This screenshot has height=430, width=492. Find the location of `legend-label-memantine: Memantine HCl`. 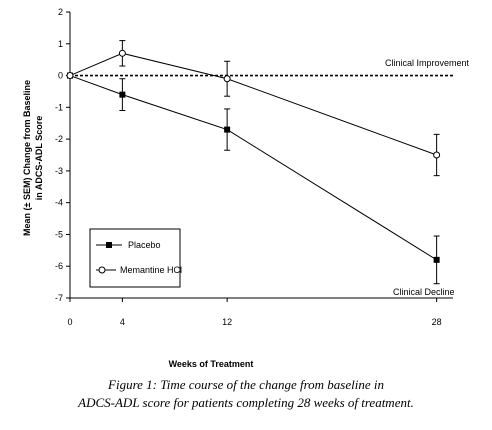

legend-label-memantine: Memantine HCl is located at coordinates (151, 270).